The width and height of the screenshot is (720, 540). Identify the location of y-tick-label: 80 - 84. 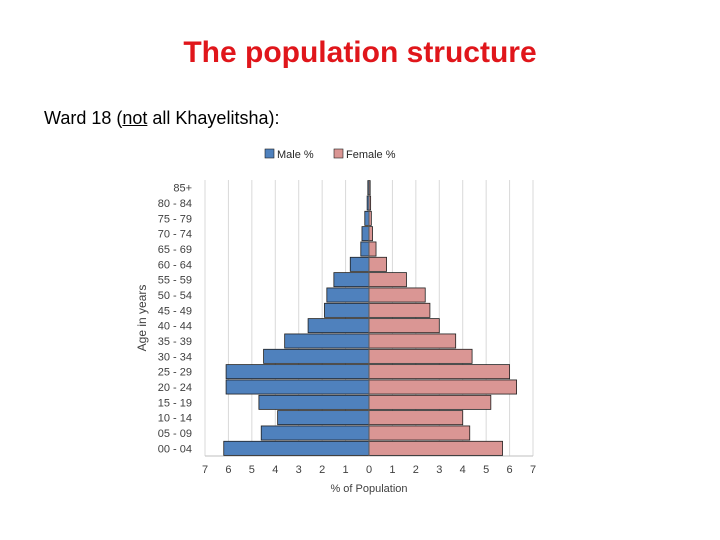
(175, 204).